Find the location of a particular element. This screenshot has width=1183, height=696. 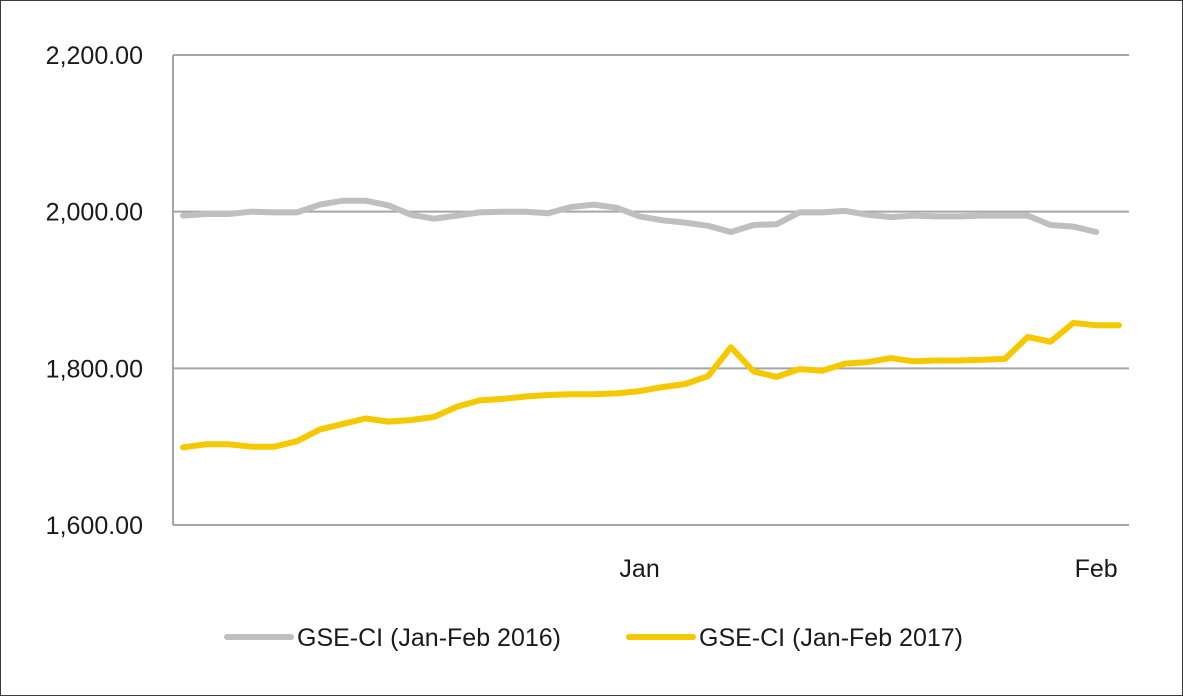

legend-label: GSE-CI (Jan-Feb 2016) is located at coordinates (429, 638).